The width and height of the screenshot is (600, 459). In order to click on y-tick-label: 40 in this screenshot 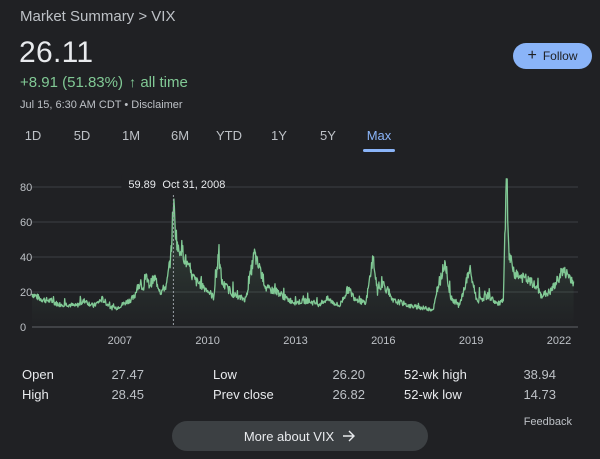, I will do `click(26, 258)`.